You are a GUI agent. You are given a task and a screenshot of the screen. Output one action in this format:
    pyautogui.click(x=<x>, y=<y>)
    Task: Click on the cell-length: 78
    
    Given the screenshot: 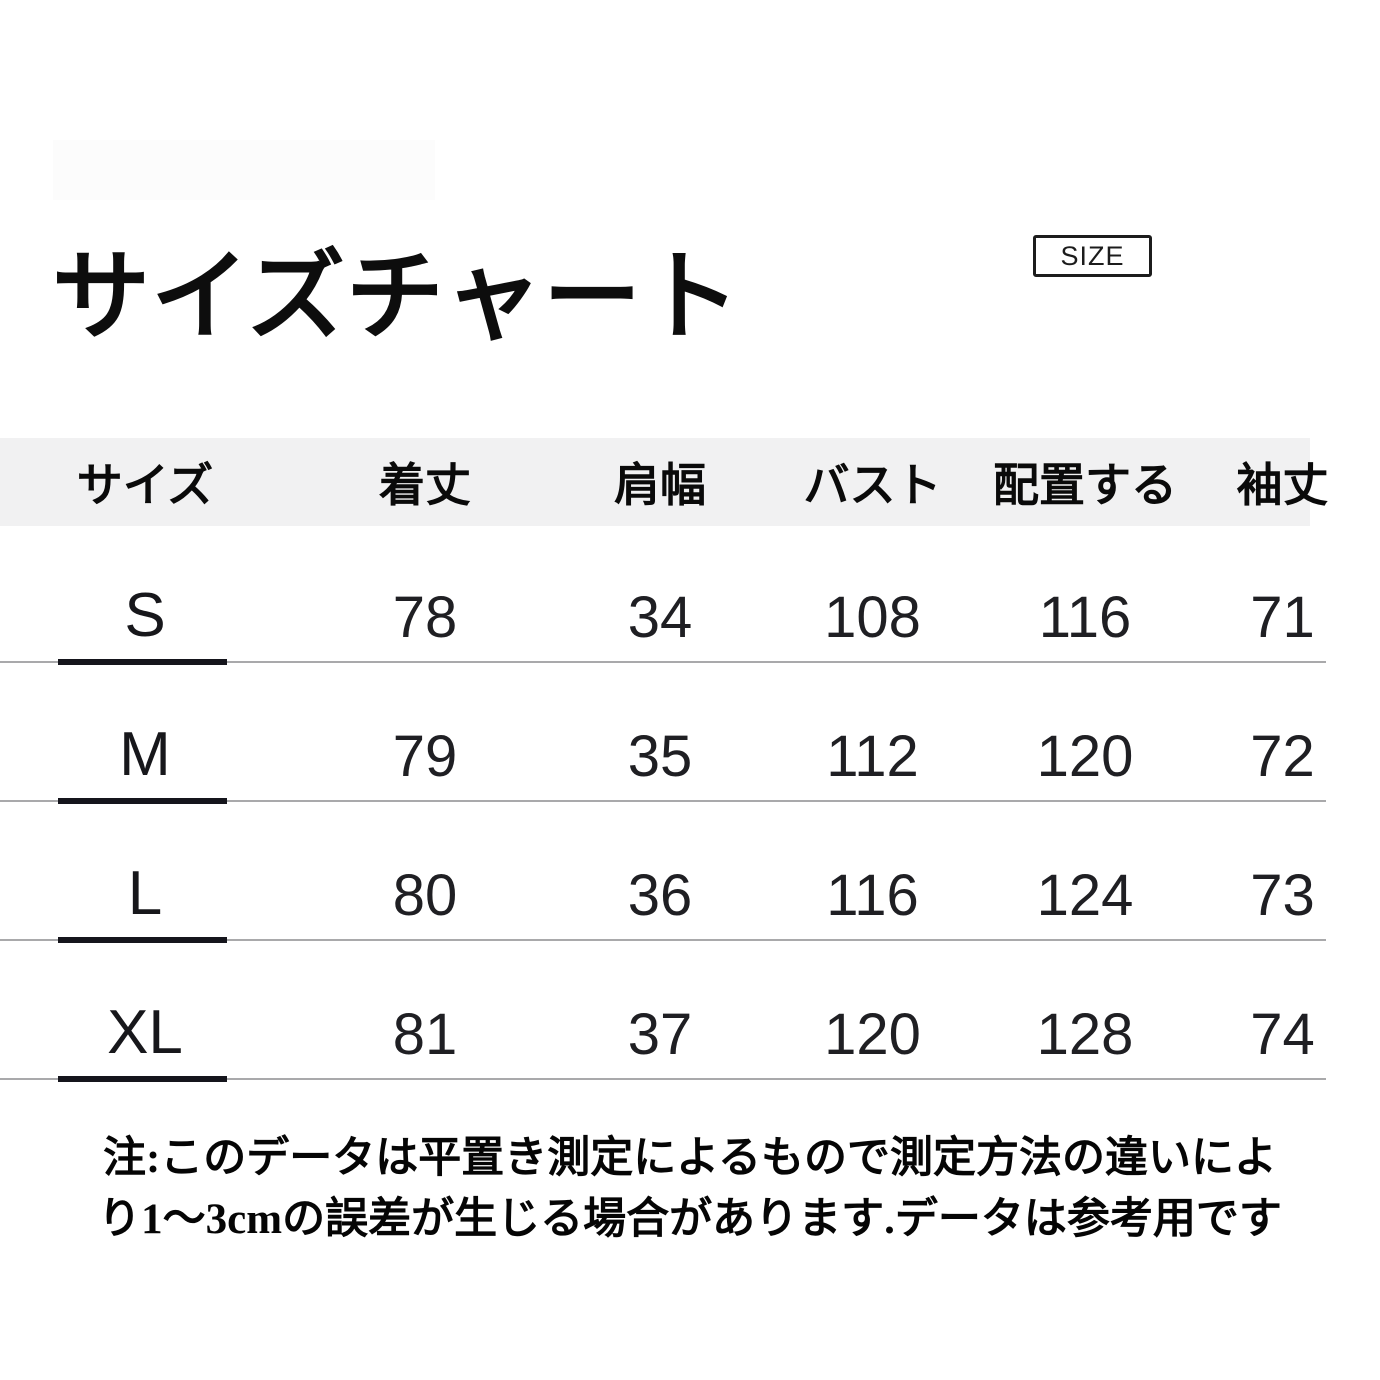 What is the action you would take?
    pyautogui.click(x=425, y=617)
    